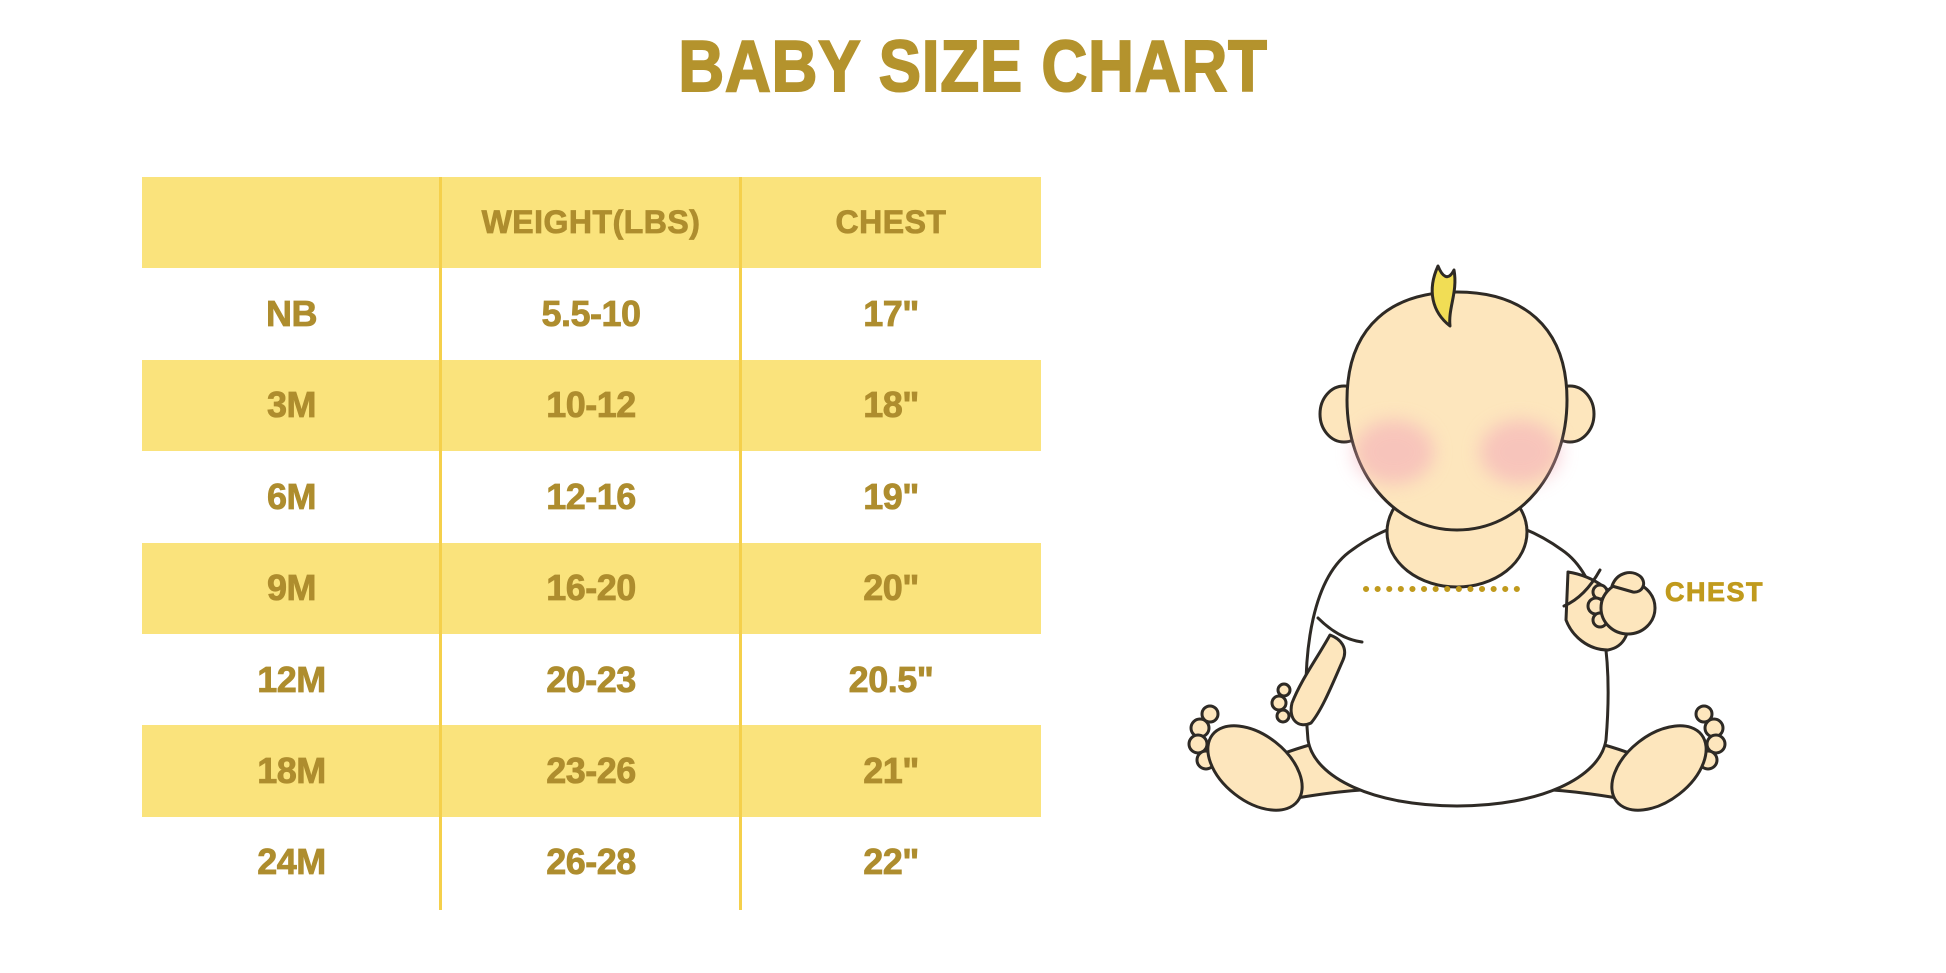  I want to click on table-row: 24M 26-28 22", so click(591, 862).